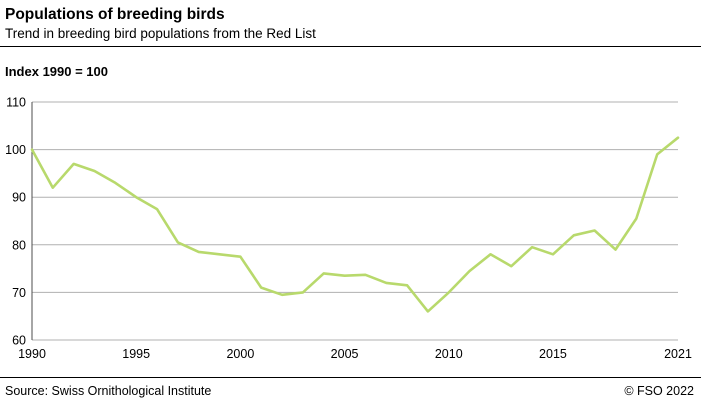  What do you see at coordinates (678, 354) in the screenshot?
I see `xtick-label-2021: 2021` at bounding box center [678, 354].